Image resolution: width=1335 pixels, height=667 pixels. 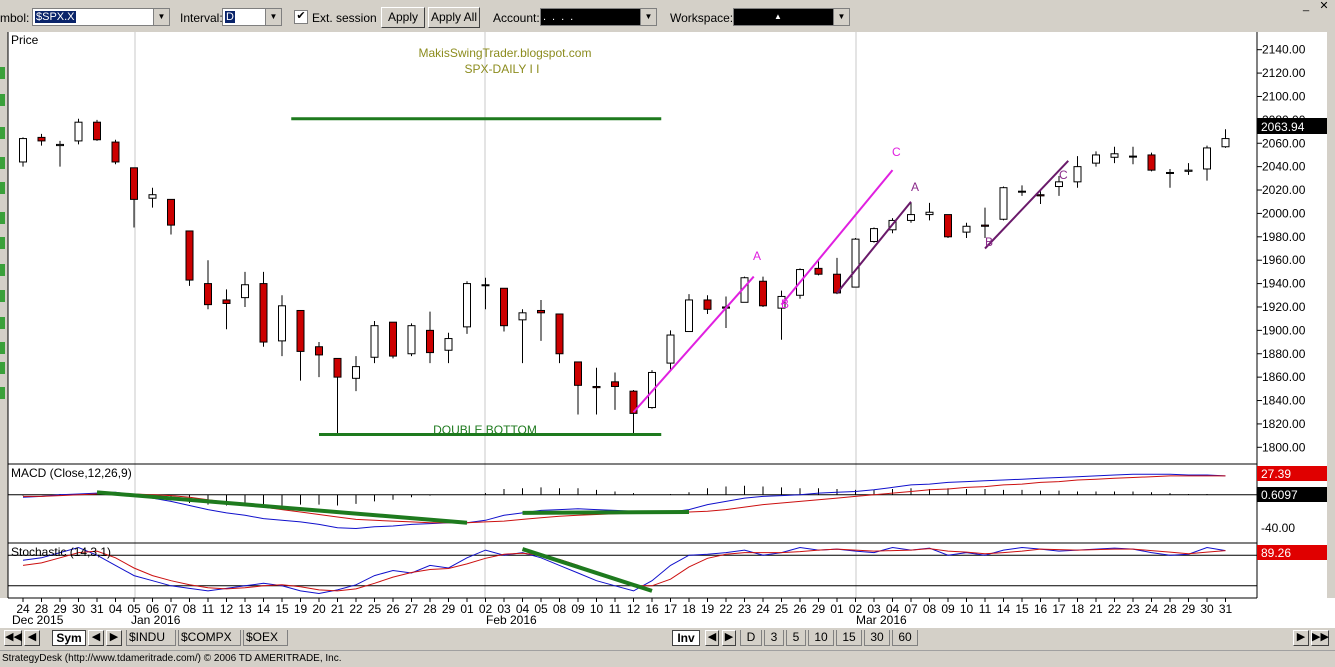 I want to click on date-tick-label: 11, so click(x=208, y=609).